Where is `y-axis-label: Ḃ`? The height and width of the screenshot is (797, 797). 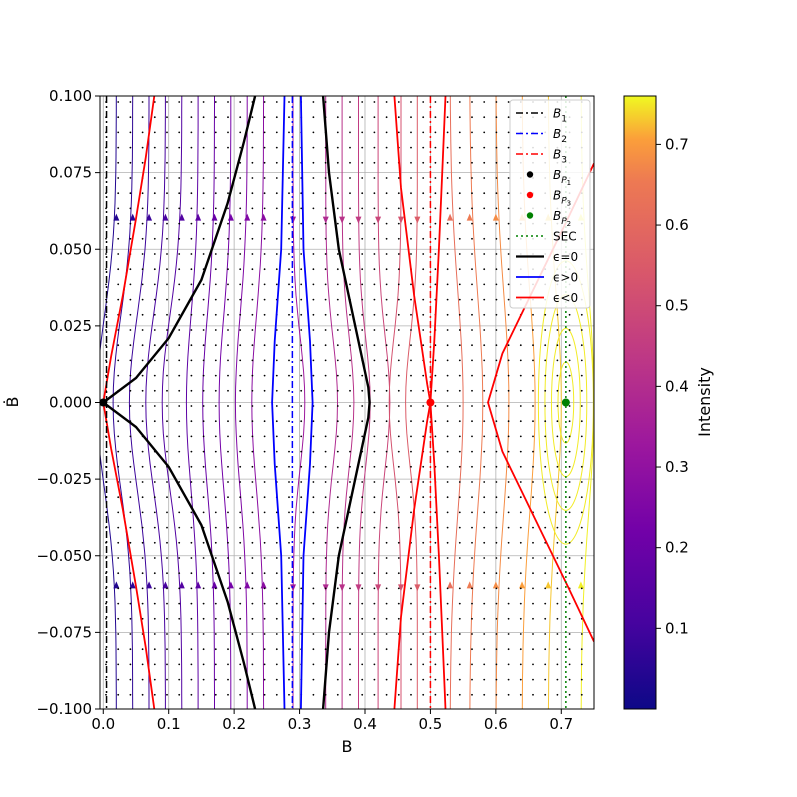
y-axis-label: Ḃ is located at coordinates (12, 402).